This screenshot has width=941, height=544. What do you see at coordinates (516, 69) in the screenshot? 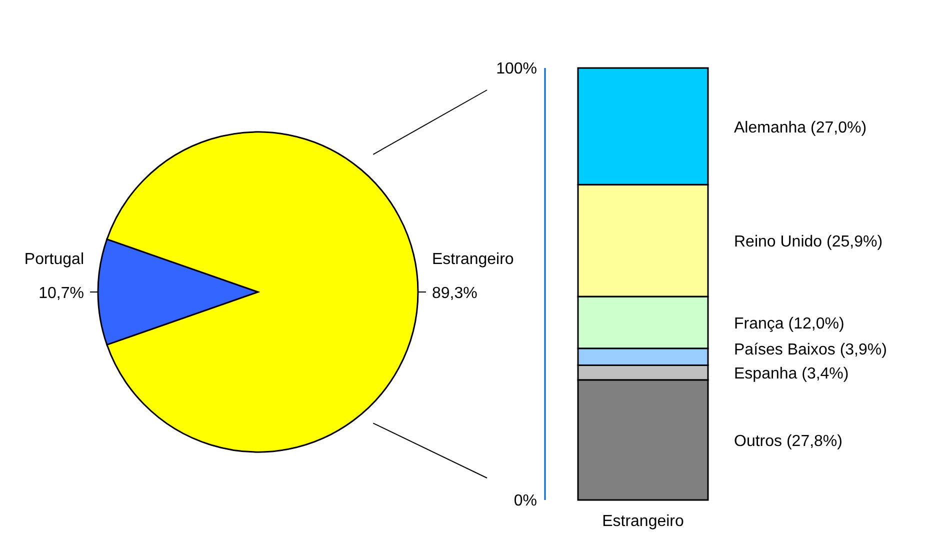
I see `y-tick-label: 100%` at bounding box center [516, 69].